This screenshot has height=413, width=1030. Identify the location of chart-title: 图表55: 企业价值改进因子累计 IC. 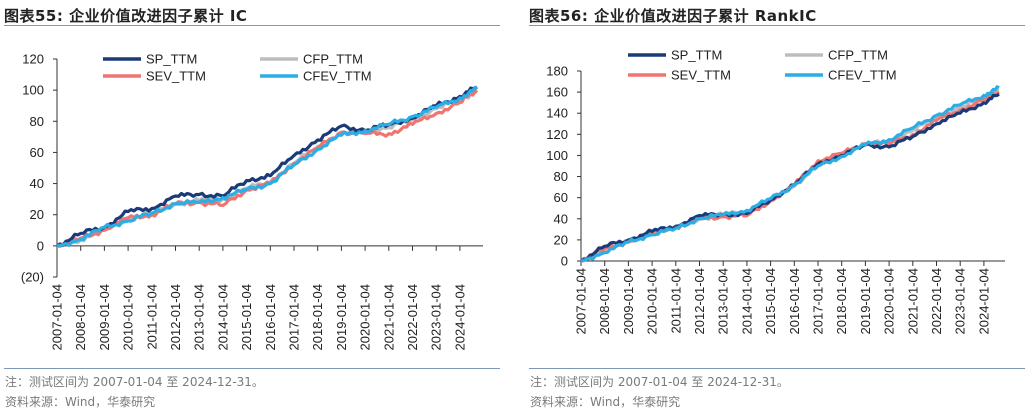
(126, 16).